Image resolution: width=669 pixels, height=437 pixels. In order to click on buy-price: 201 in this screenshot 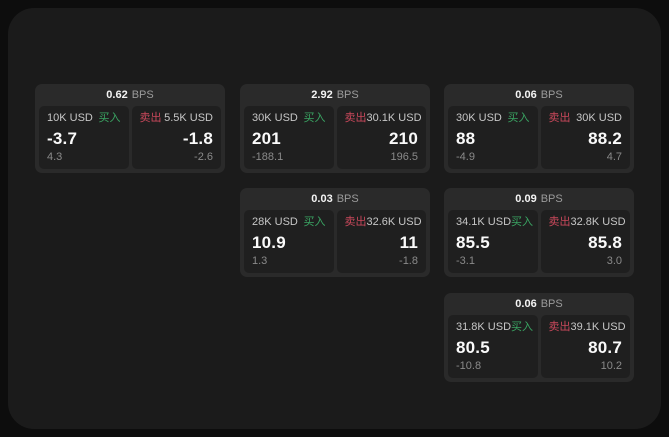, I will do `click(266, 138)`.